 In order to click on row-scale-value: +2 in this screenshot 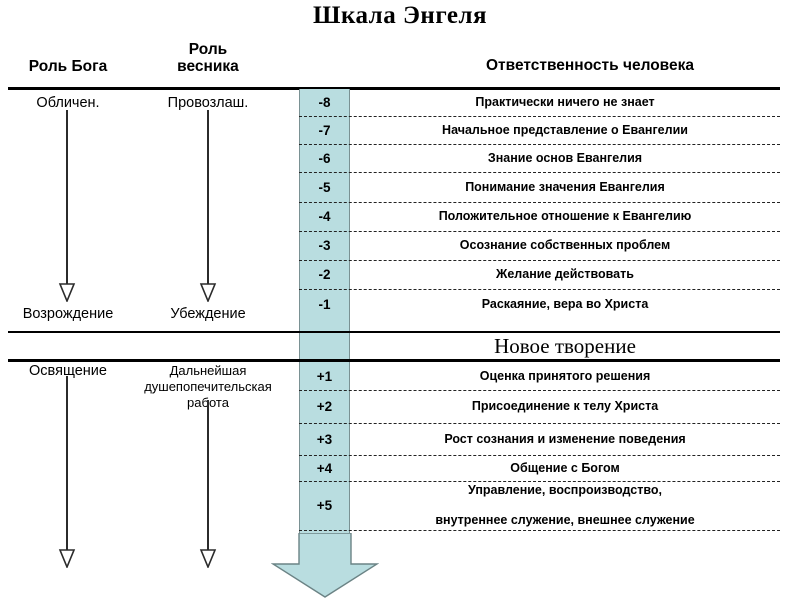, I will do `click(324, 406)`.